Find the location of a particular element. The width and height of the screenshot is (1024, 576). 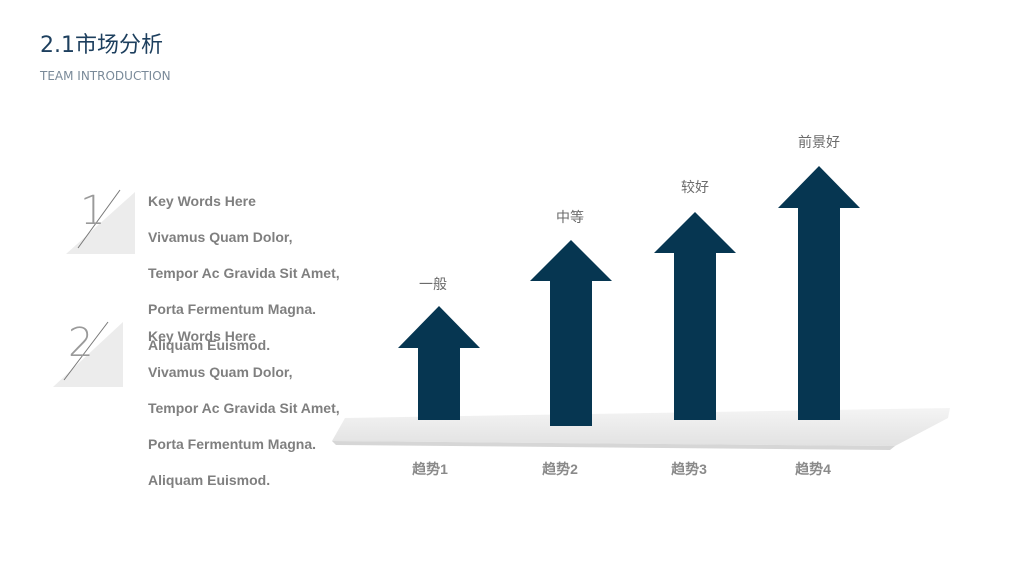

item-number: 2 is located at coordinates (80, 343).